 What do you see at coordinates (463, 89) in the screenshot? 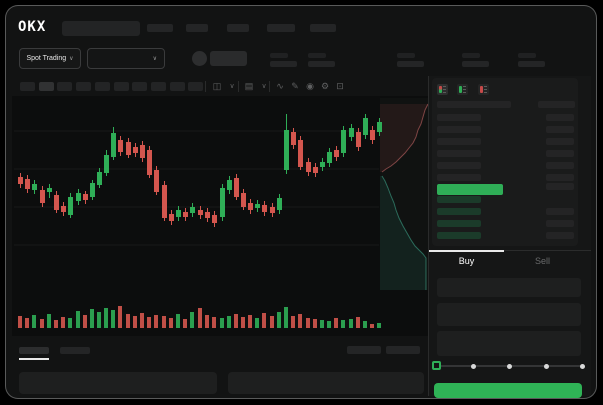
I see `book-view-bids-icon` at bounding box center [463, 89].